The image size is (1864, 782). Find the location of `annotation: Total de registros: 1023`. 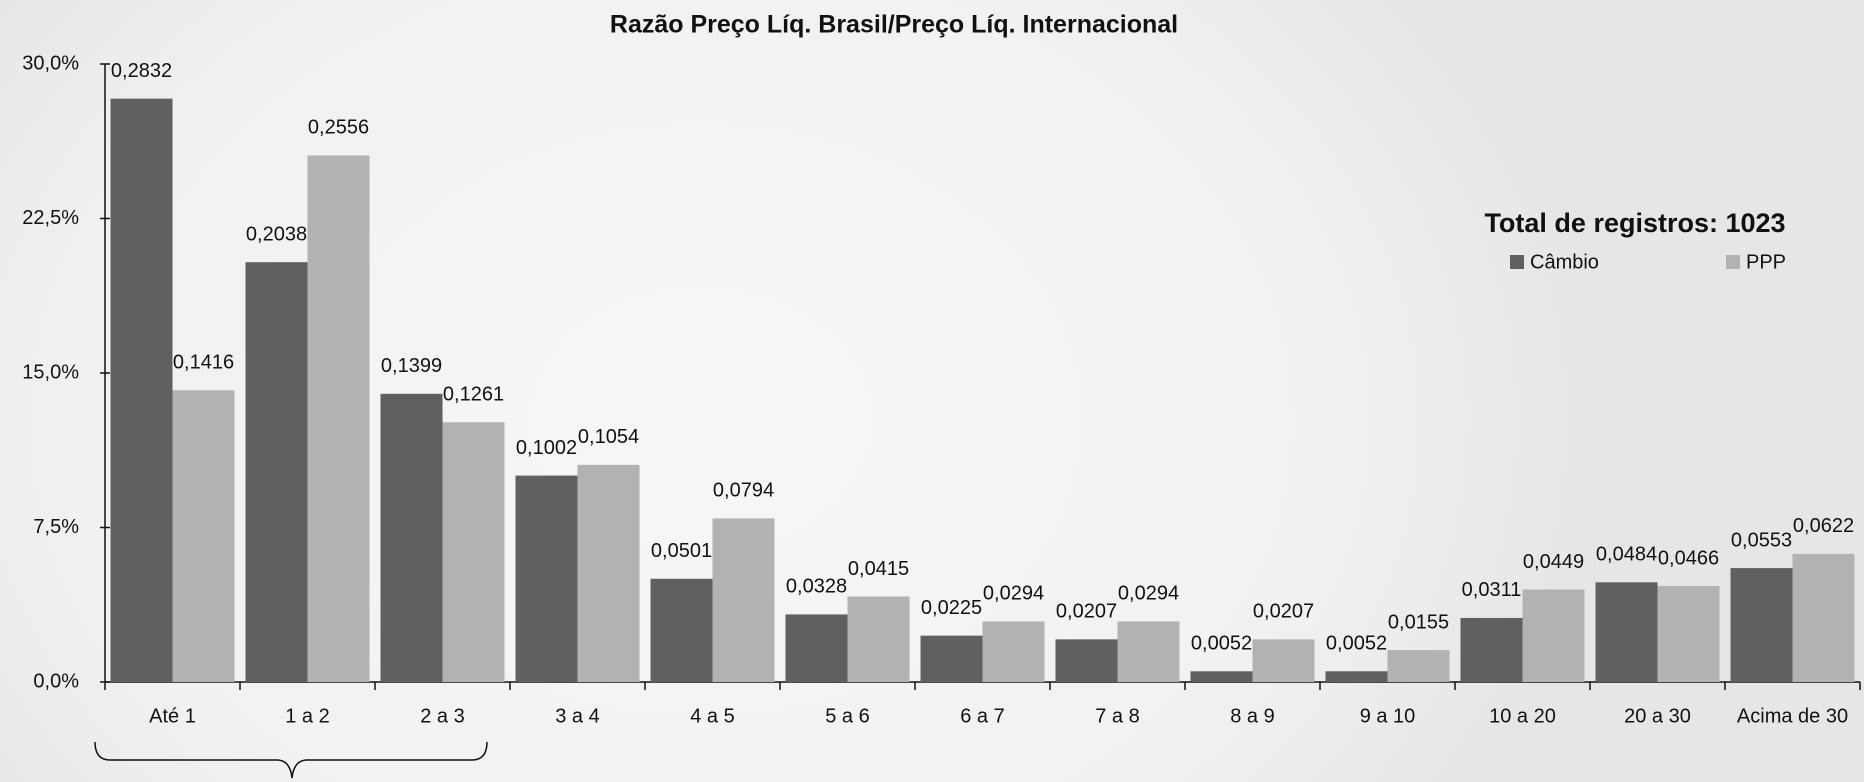

annotation: Total de registros: 1023 is located at coordinates (1634, 223).